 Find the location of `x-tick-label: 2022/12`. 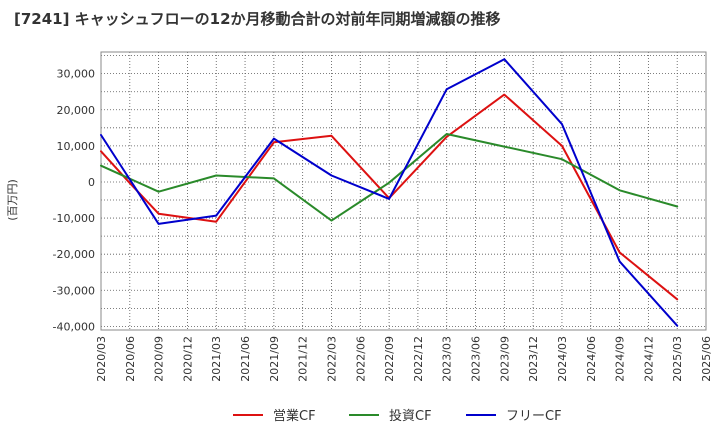

x-tick-label: 2022/12 is located at coordinates (418, 359).